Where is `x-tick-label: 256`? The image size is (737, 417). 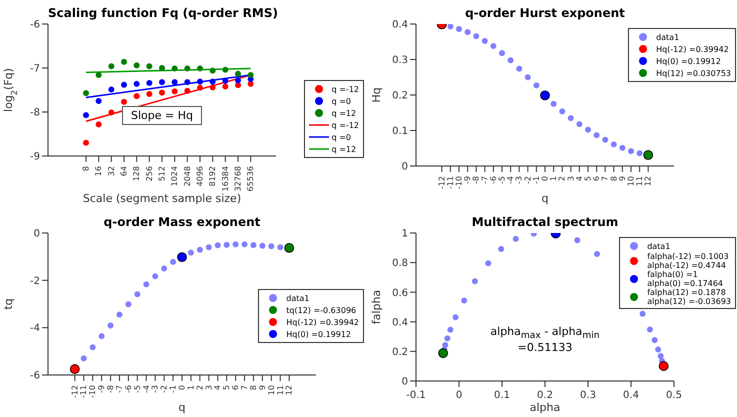 x-tick-label: 256 is located at coordinates (149, 174).